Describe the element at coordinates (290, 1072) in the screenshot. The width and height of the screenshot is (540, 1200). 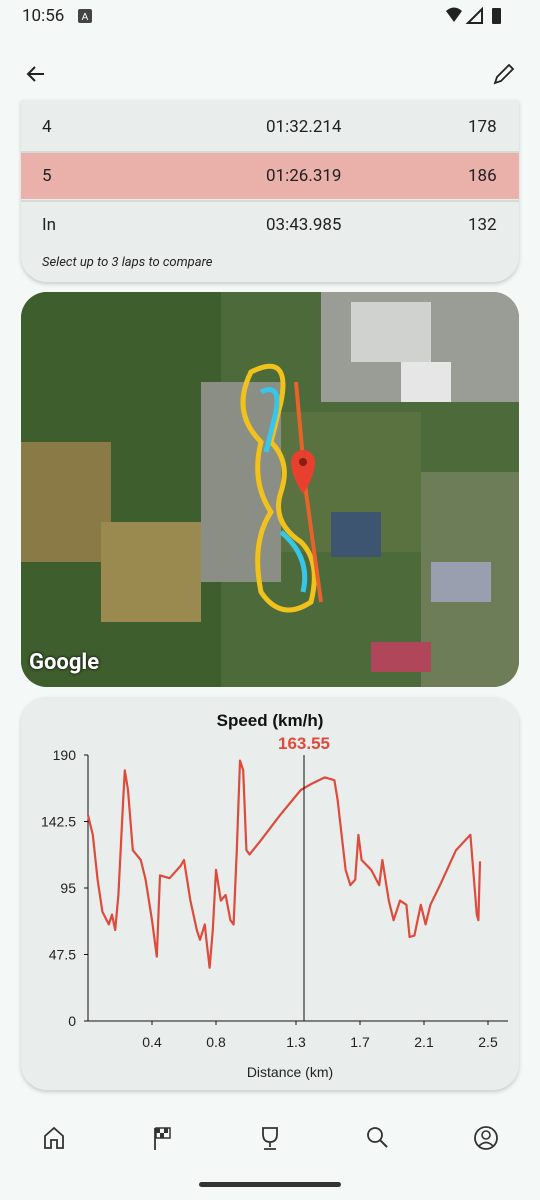
I see `x-axis-label: Distance (km)` at that location.